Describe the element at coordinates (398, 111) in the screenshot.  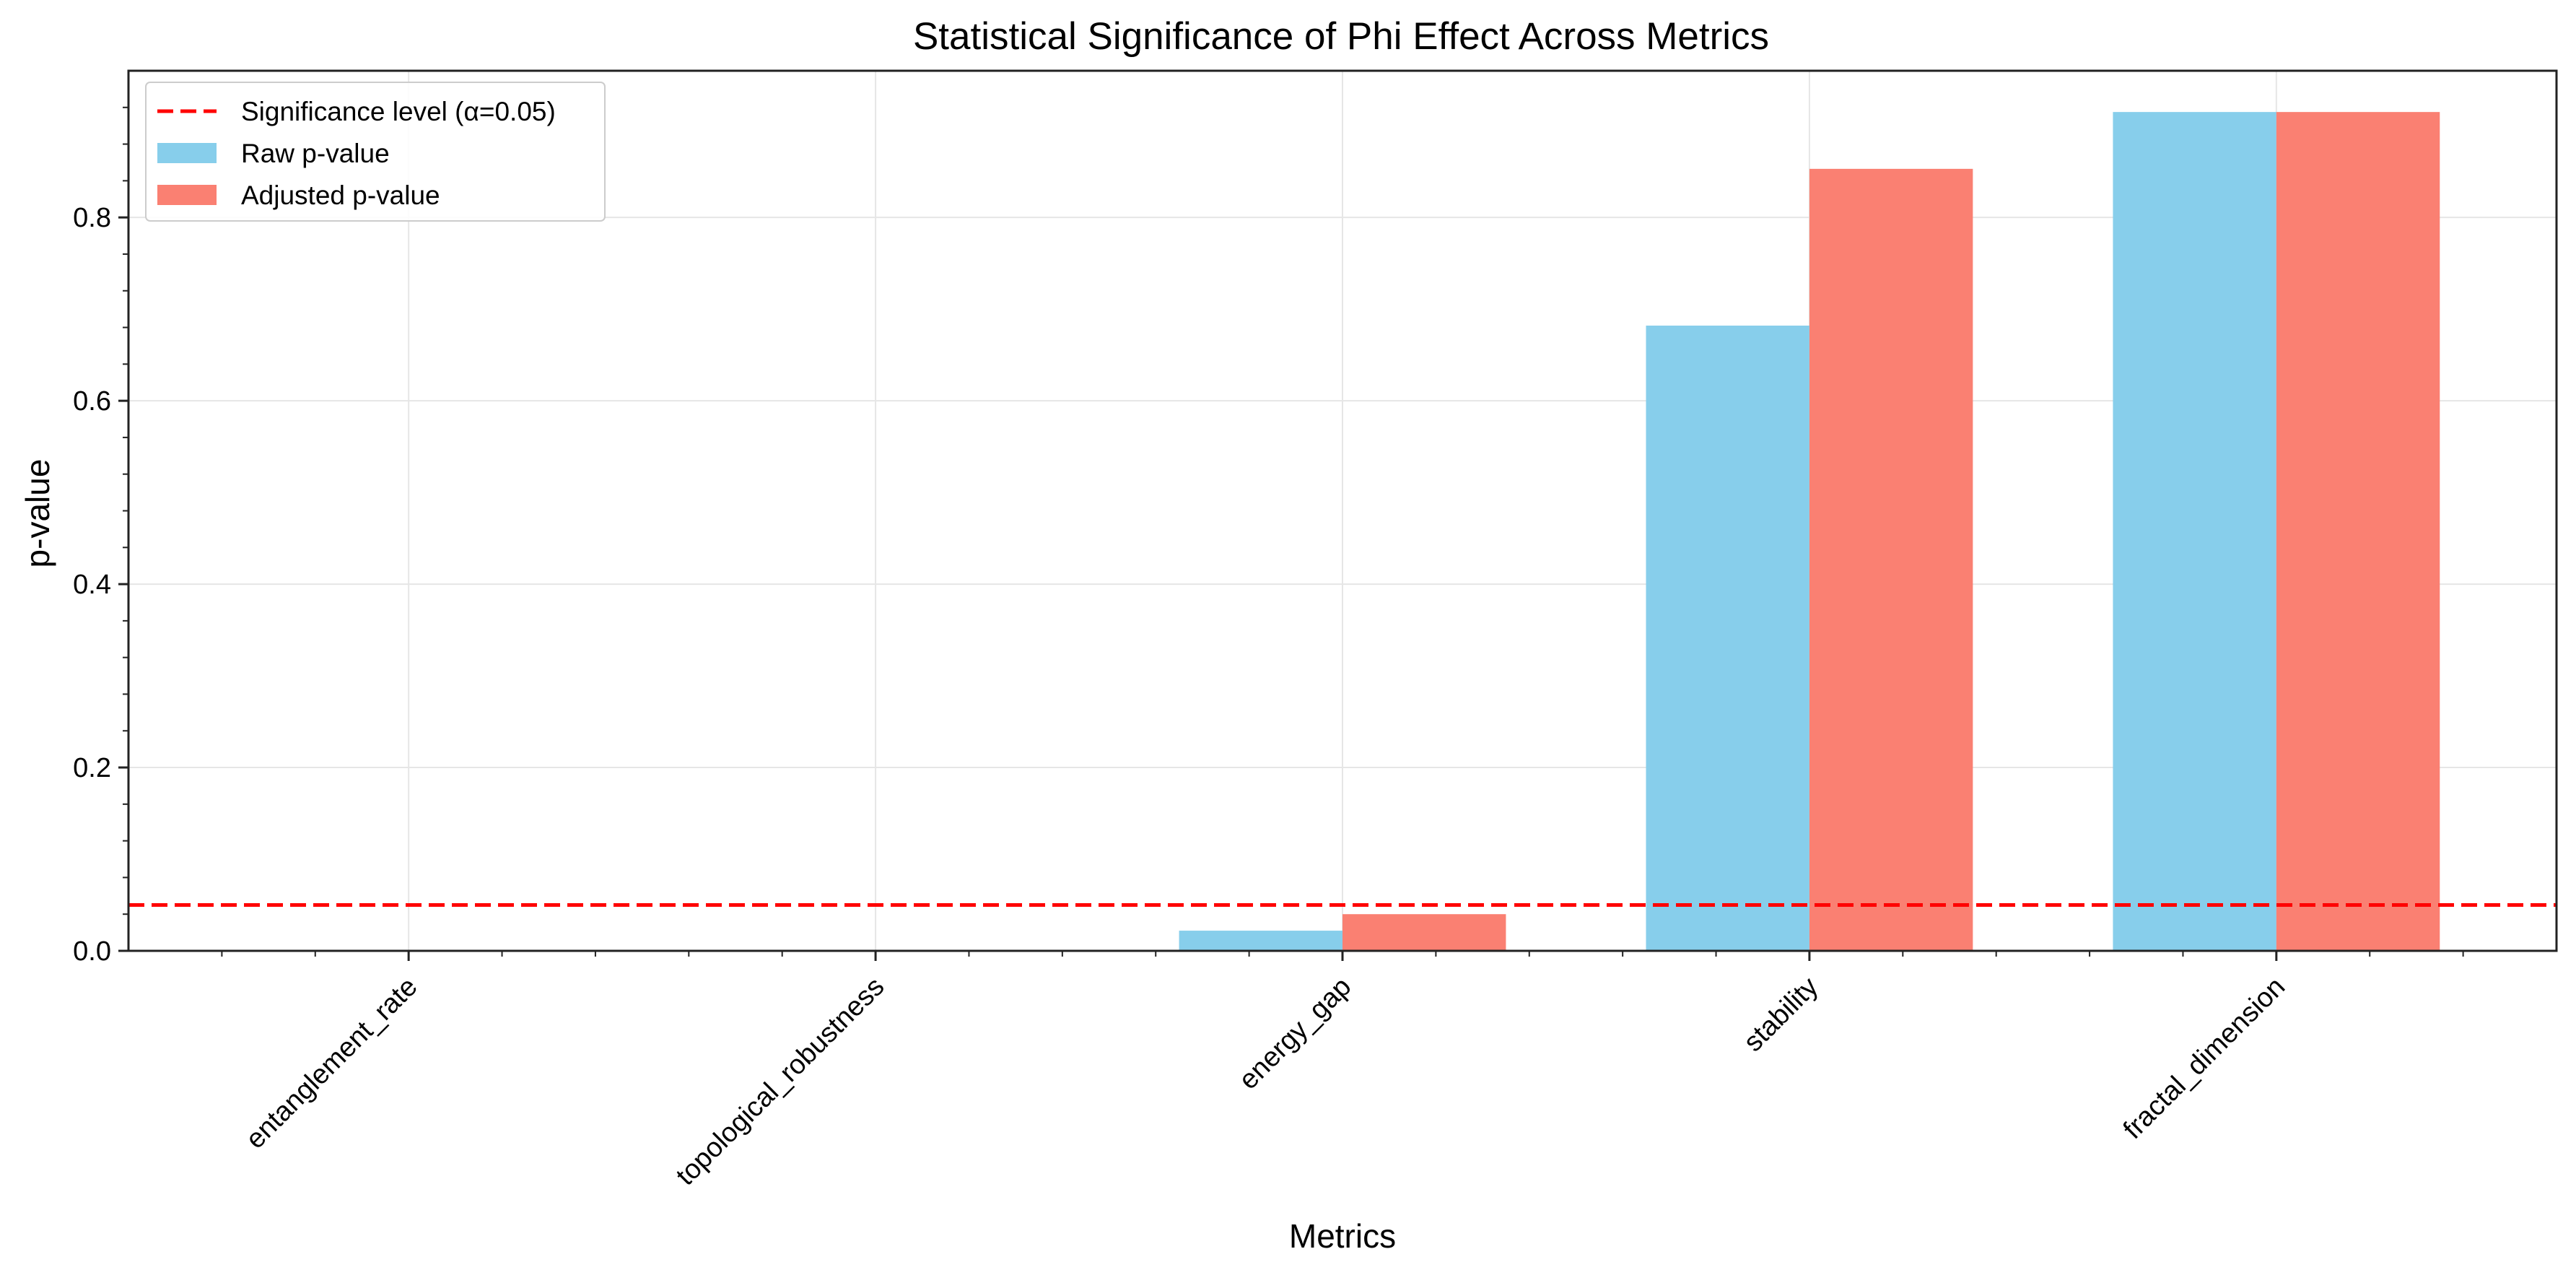
I see `legend-label-significance: Significance level (α=0.05)` at that location.